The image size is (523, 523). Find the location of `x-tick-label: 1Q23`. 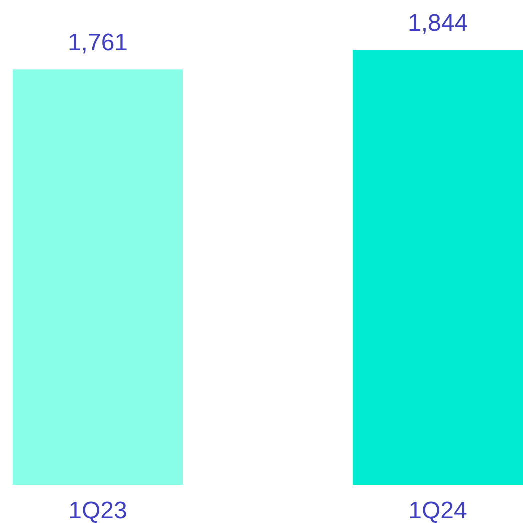

x-tick-label: 1Q23 is located at coordinates (98, 510).